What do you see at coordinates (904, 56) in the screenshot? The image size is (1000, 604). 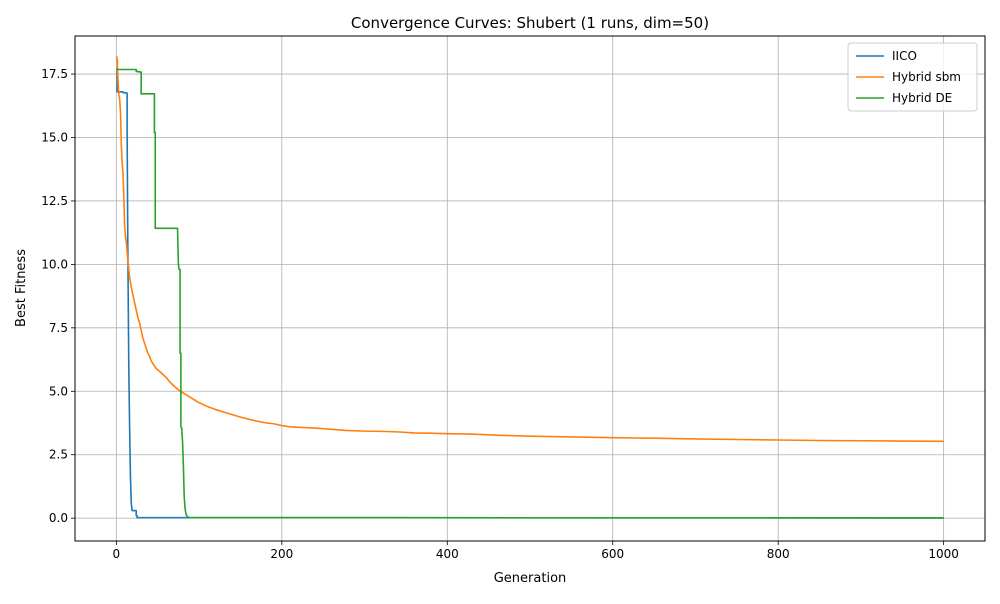 I see `legend-label-iico: IICO` at bounding box center [904, 56].